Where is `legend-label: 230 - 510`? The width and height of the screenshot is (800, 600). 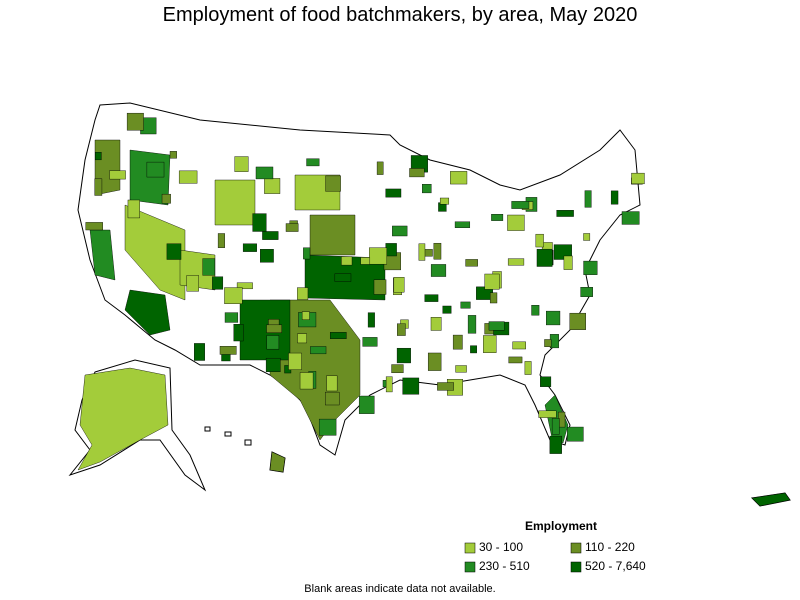
legend-label: 230 - 510 is located at coordinates (504, 566).